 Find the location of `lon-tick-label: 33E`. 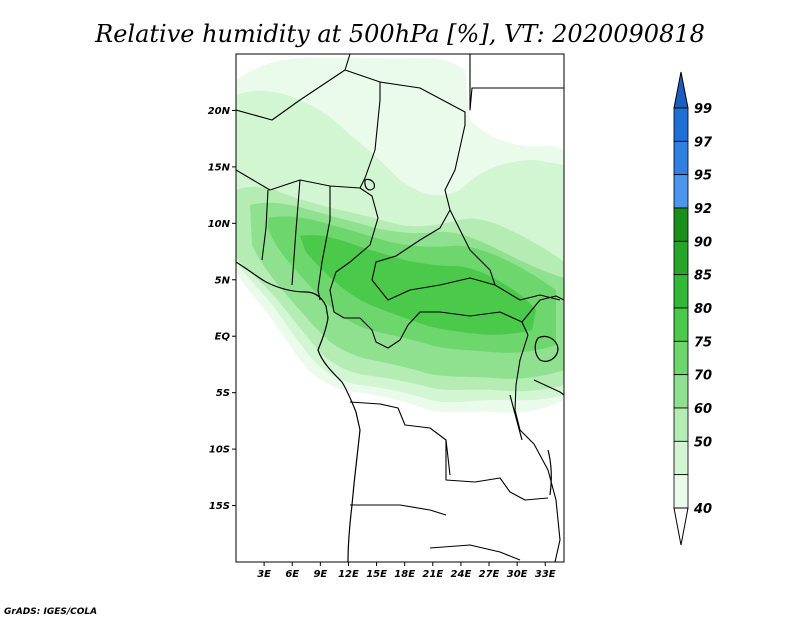

lon-tick-label: 33E is located at coordinates (545, 574).